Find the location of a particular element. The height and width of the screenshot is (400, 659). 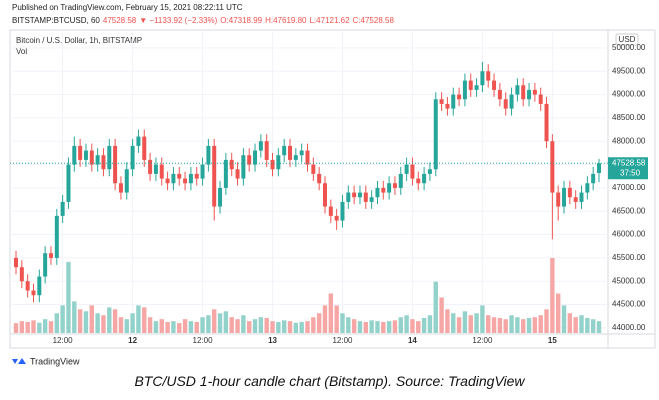

x-tick-label: 13 is located at coordinates (272, 340).